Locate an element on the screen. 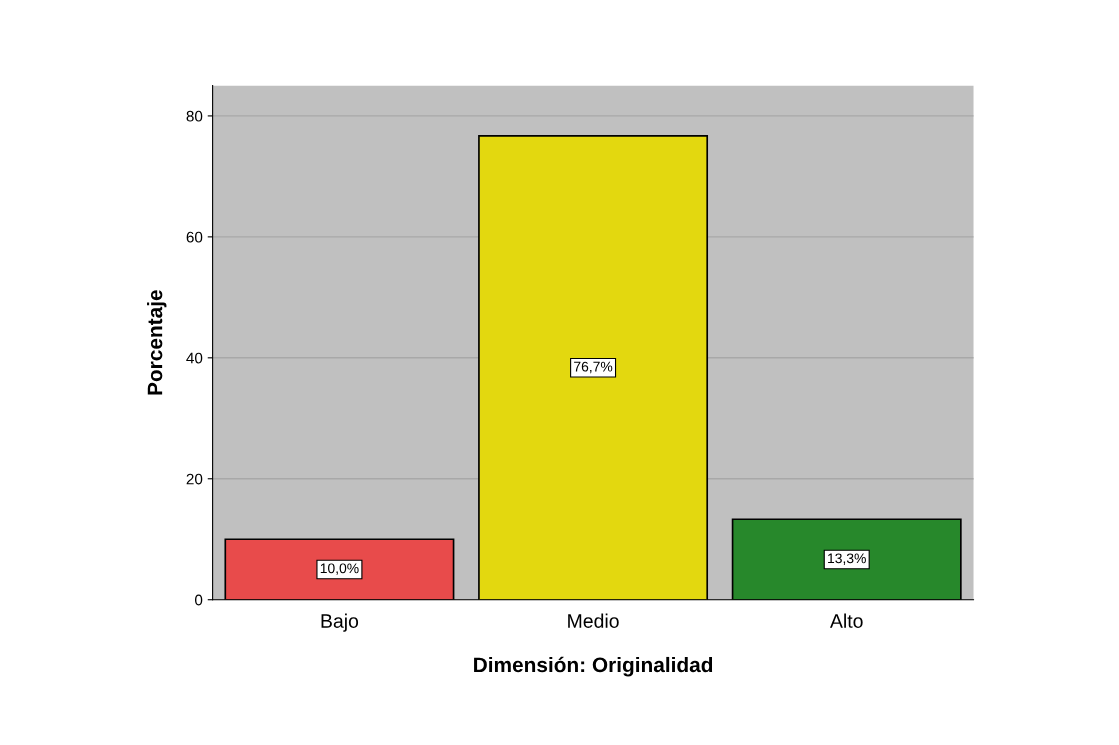 The image size is (1119, 745). y-tick-label: 40 is located at coordinates (194, 358).